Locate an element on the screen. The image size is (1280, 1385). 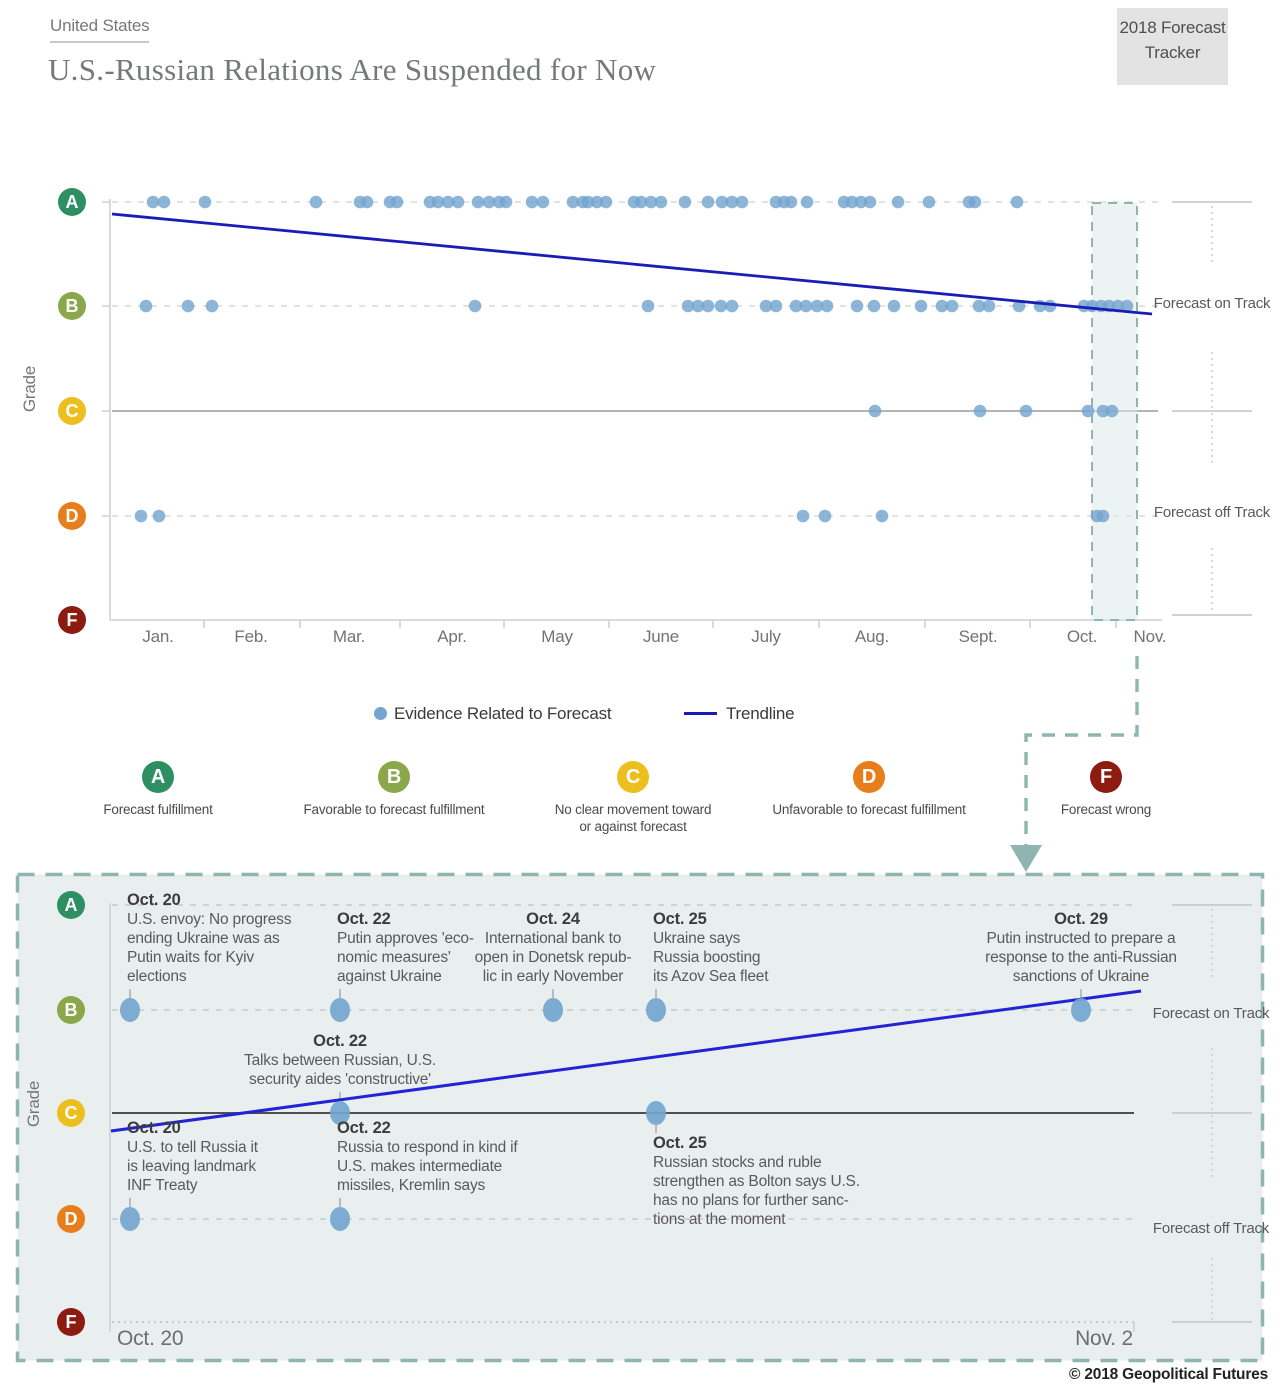
event-text-line: U.S. makes intermediate is located at coordinates (420, 1166).